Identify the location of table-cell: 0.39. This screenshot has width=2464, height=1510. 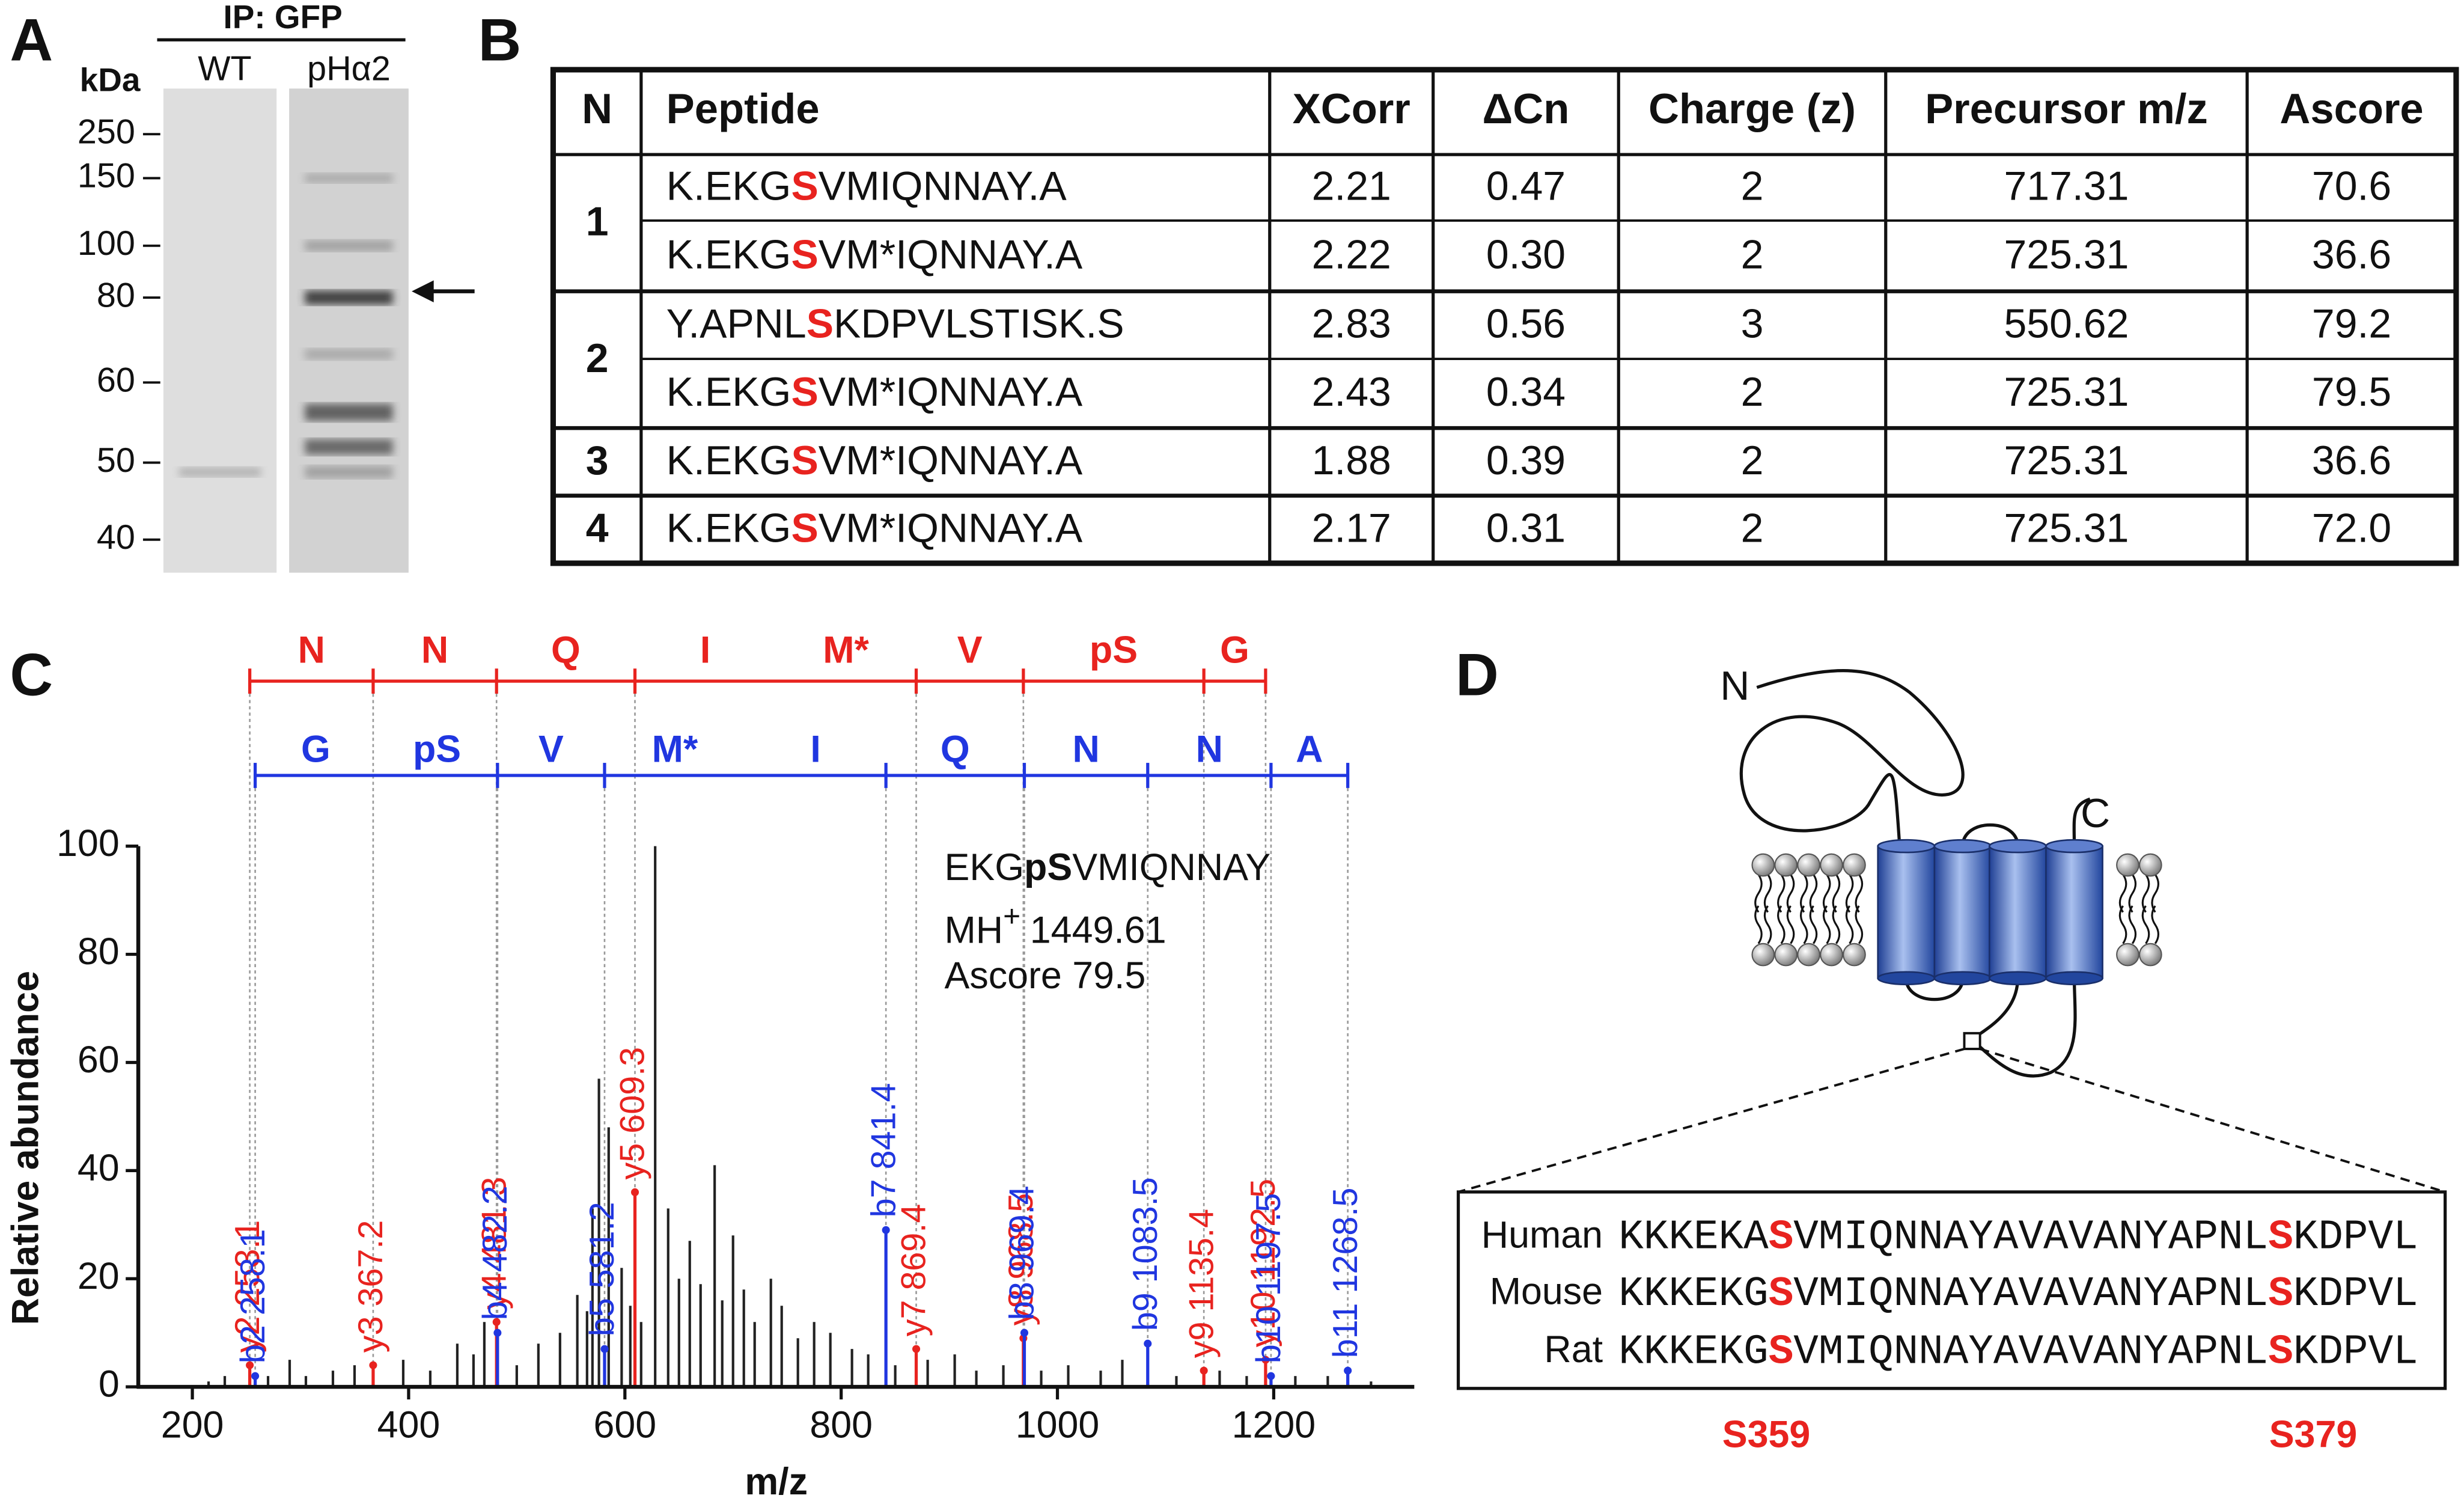
(1526, 460).